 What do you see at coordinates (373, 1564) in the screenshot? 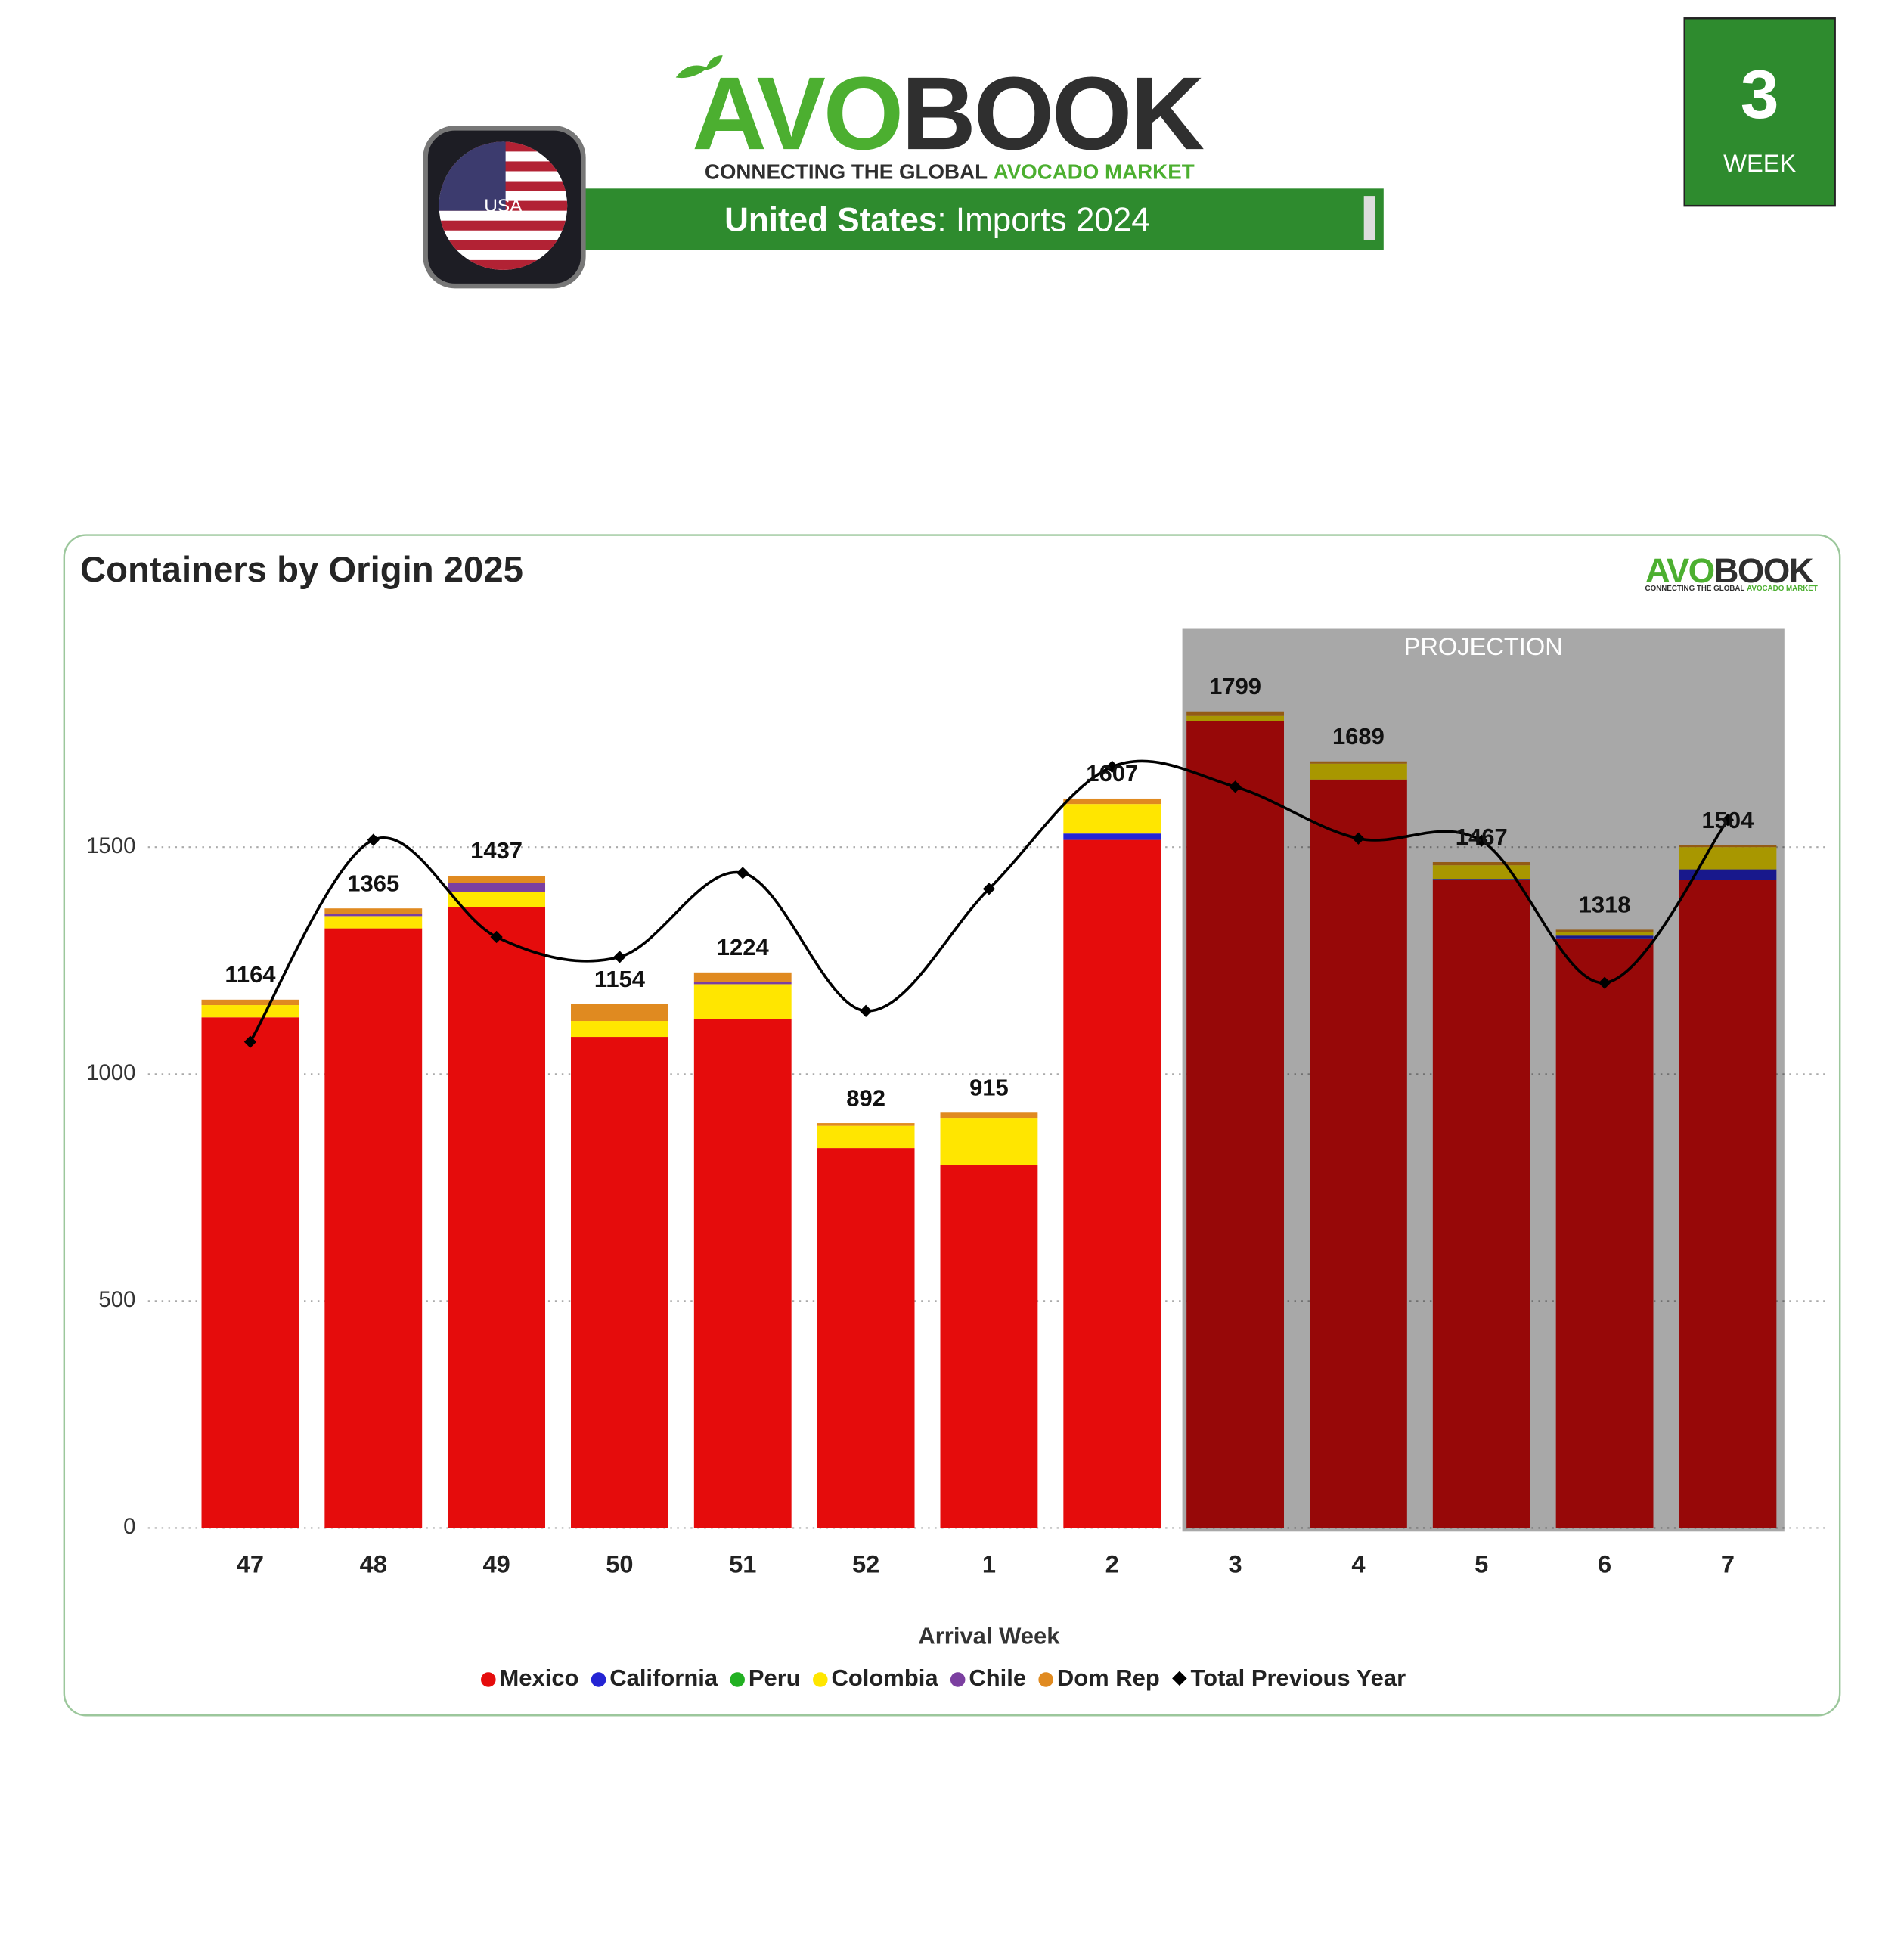
I see `x-tick-label: 48` at bounding box center [373, 1564].